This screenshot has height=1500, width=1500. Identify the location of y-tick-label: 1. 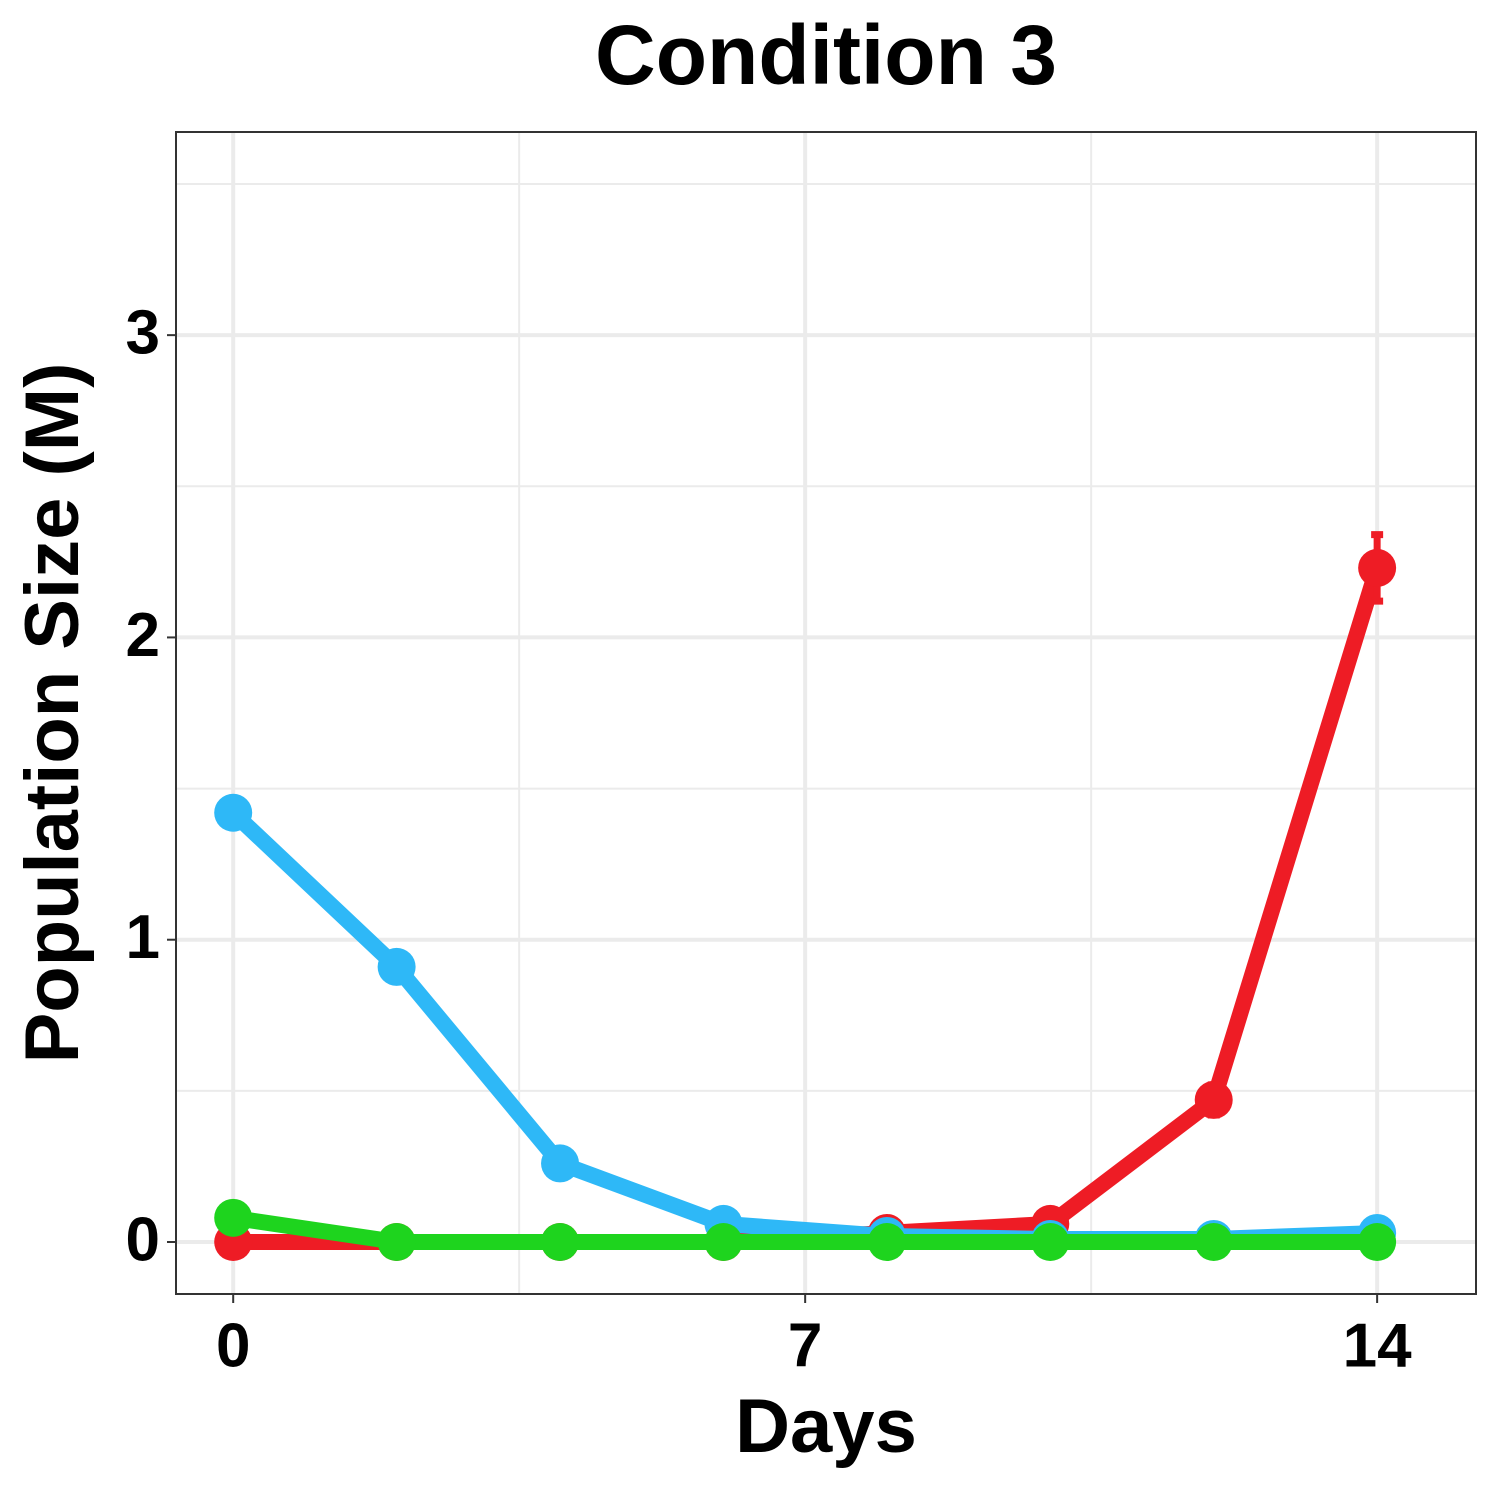
(143, 937).